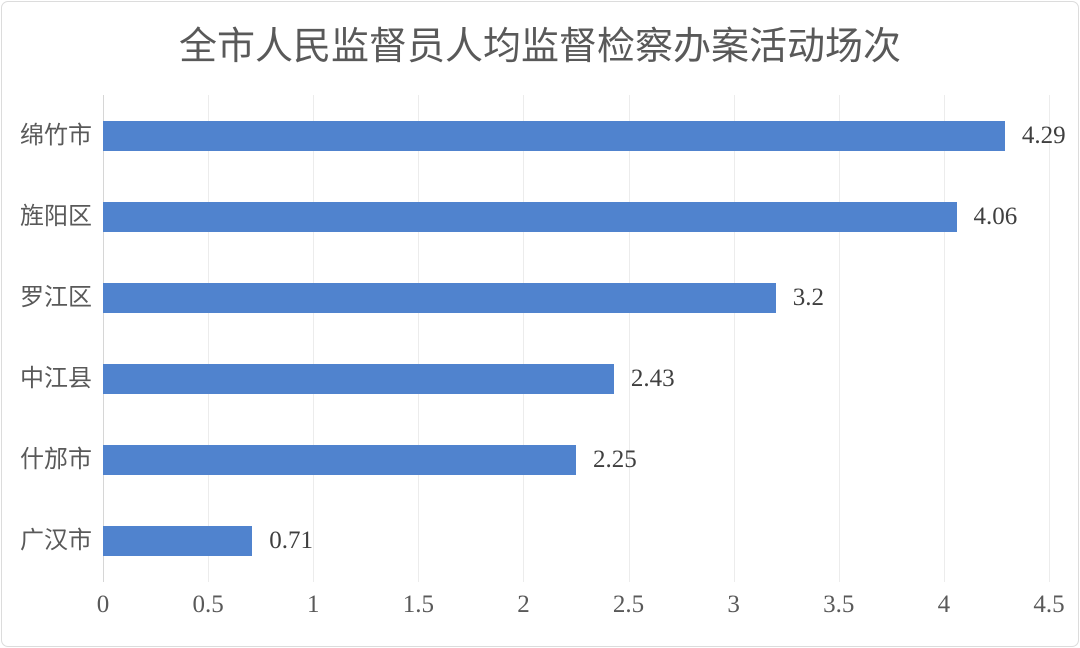 Image resolution: width=1080 pixels, height=648 pixels. Describe the element at coordinates (1049, 338) in the screenshot. I see `gridline-4.5` at that location.